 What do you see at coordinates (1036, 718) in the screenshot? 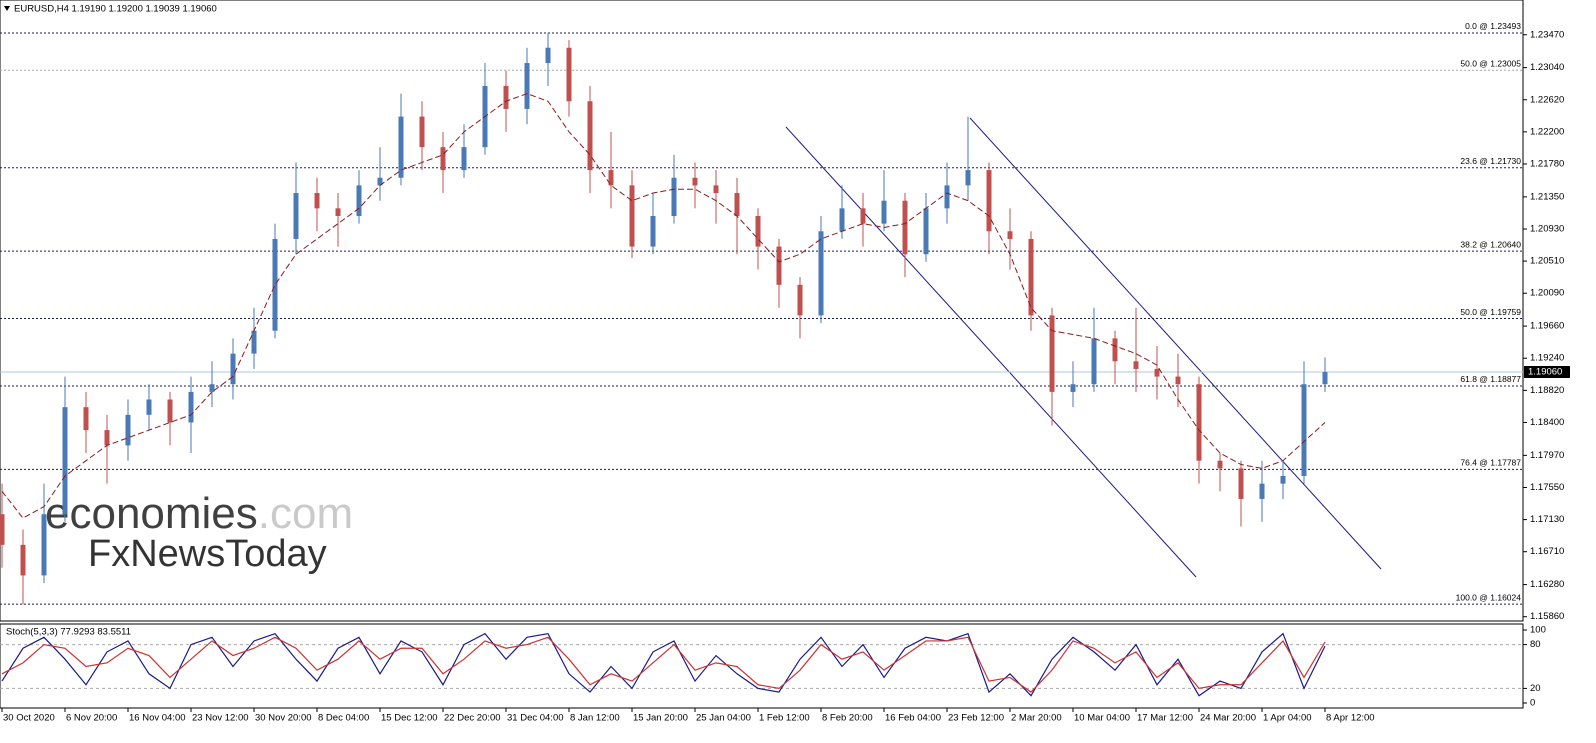
I see `x-tick-label: 2 Mar 20:00` at bounding box center [1036, 718].